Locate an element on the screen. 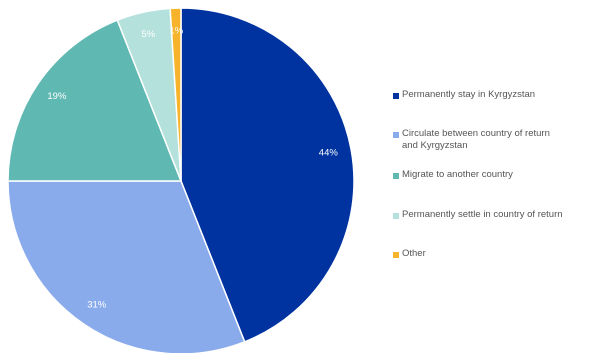 The image size is (592, 353). legend-label-migrate: Migrate to another country is located at coordinates (457, 174).